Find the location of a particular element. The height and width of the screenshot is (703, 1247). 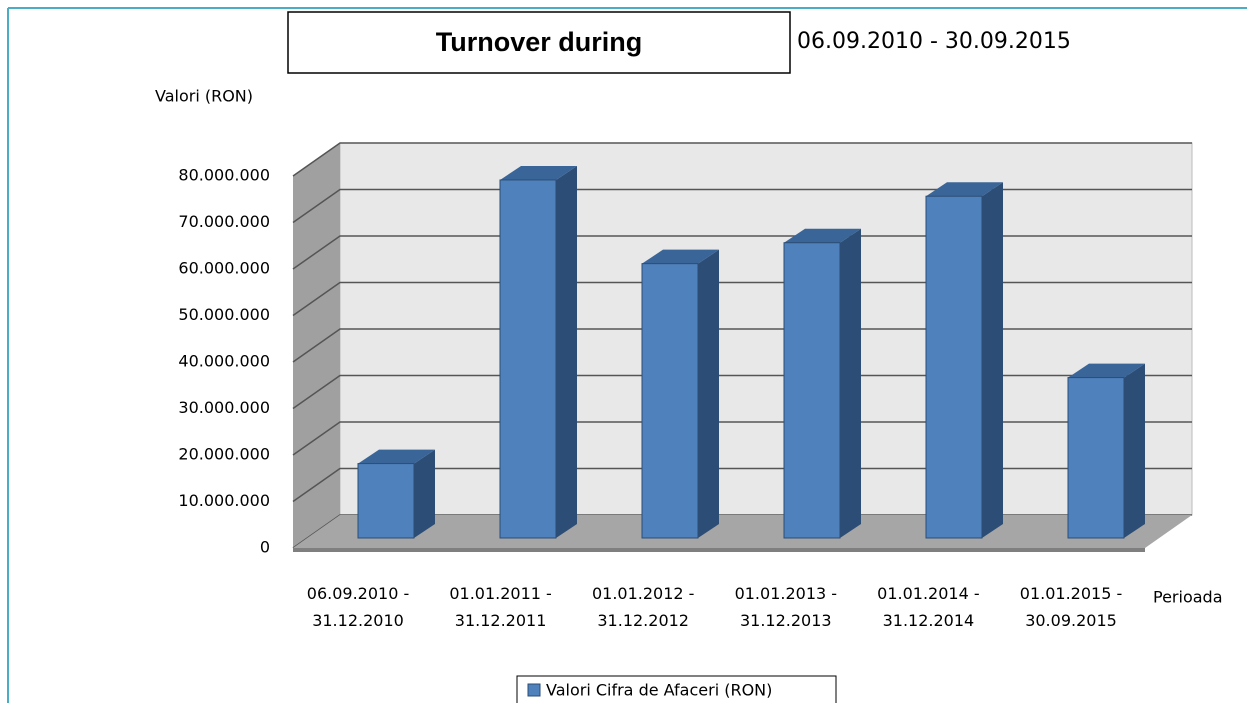

x-tick-label: 06.09.2010 - 31.12.2010 is located at coordinates (358, 607).